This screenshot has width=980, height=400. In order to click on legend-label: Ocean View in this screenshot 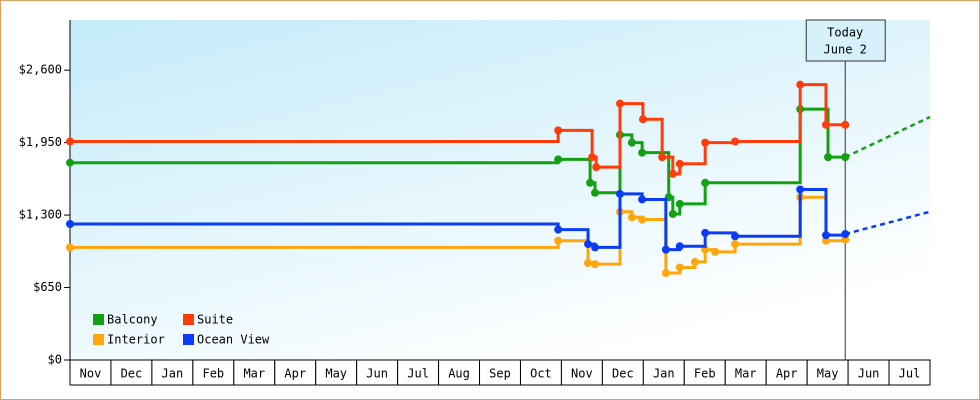, I will do `click(233, 340)`.